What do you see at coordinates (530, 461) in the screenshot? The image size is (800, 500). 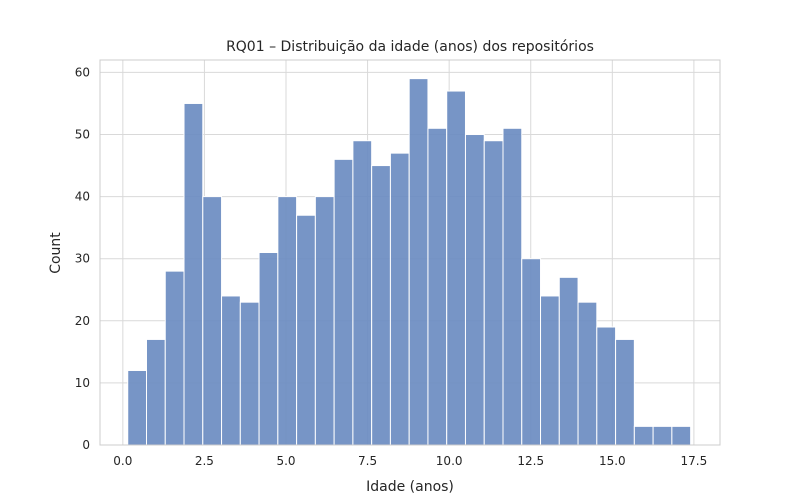 I see `x-tick-label: 12.5` at bounding box center [530, 461].